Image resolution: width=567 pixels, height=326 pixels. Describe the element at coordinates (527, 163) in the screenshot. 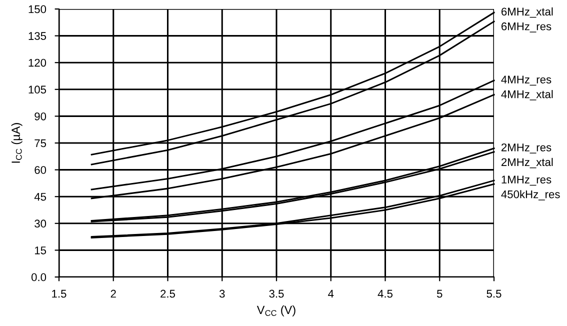

I see `series-label: 2MHz_xtal` at that location.